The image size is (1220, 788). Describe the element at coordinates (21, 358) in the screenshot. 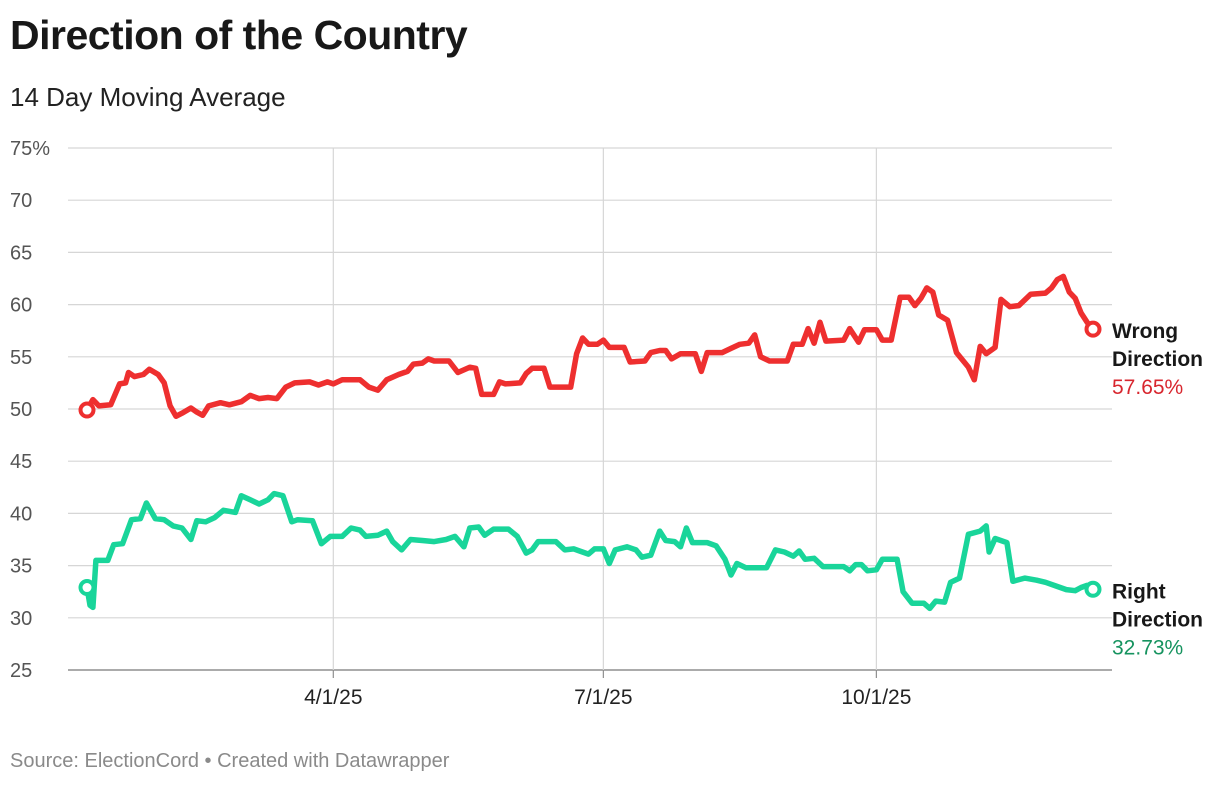

I see `y-tick-label: 55` at that location.